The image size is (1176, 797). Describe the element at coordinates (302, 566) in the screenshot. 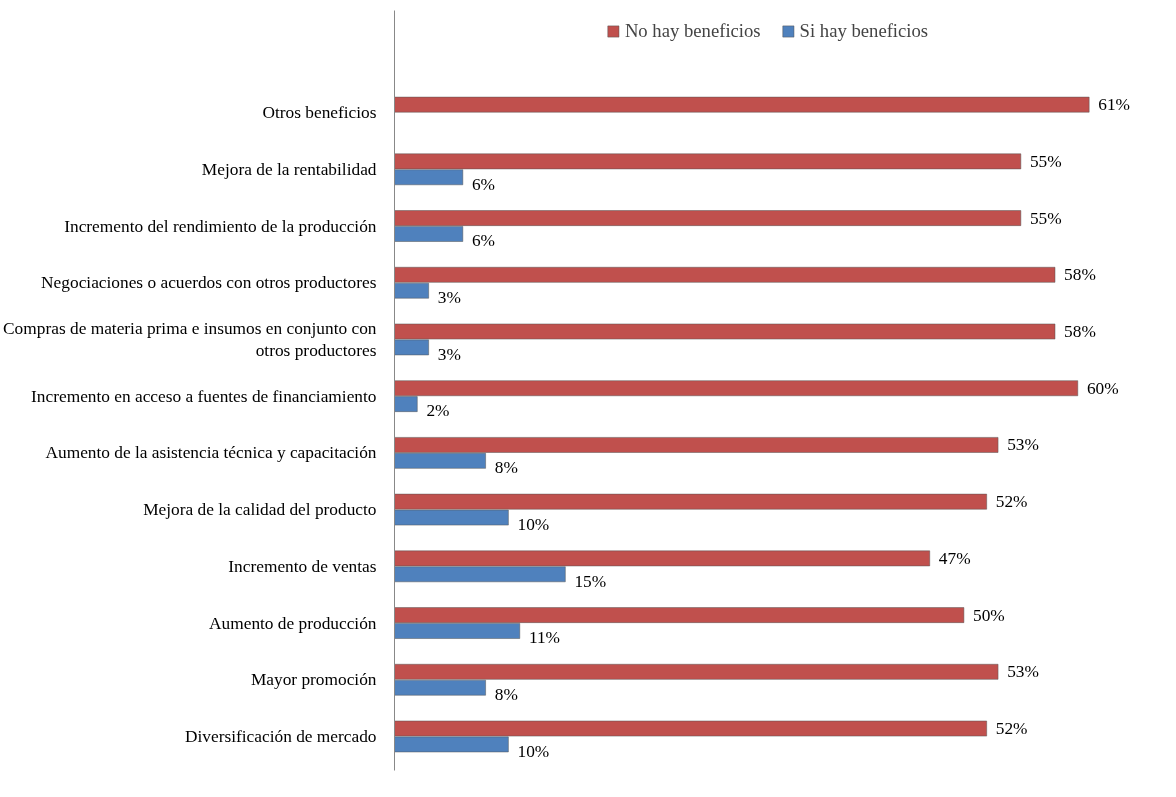

I see `y-tick-label: Incremento de ventas` at that location.